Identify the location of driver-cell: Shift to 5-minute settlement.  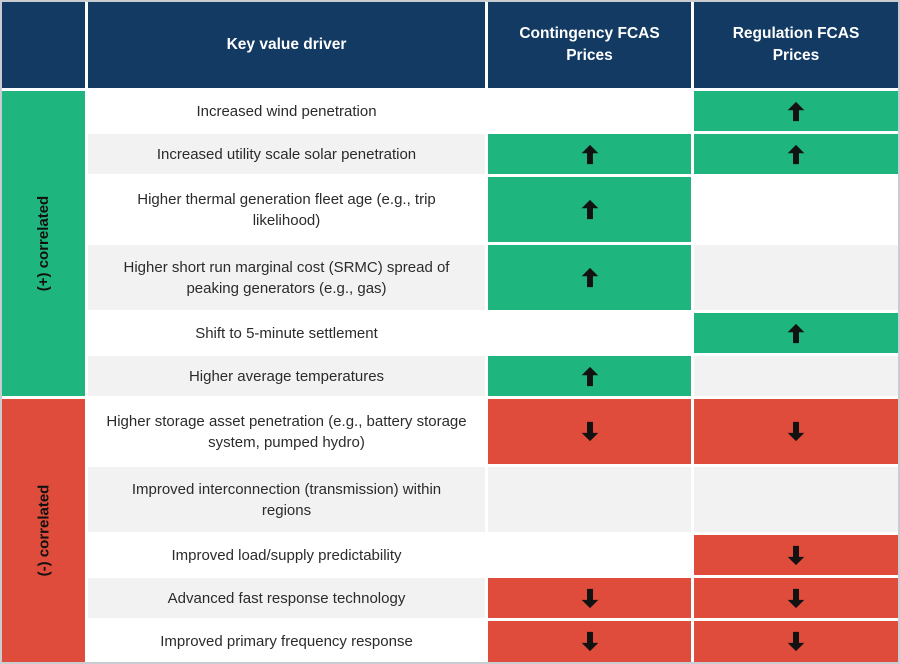
(286, 333).